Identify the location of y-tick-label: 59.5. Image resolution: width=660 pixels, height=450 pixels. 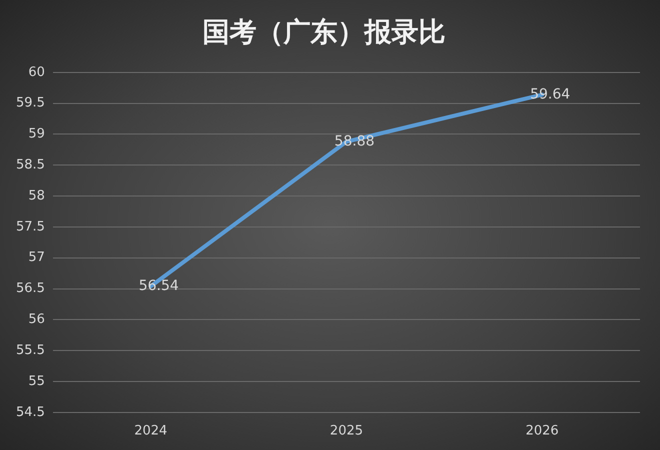
(30, 103).